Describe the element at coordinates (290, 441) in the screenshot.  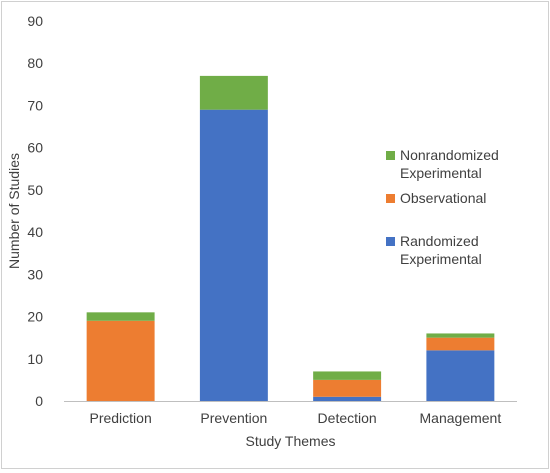
I see `x-axis-label: Study Themes` at that location.